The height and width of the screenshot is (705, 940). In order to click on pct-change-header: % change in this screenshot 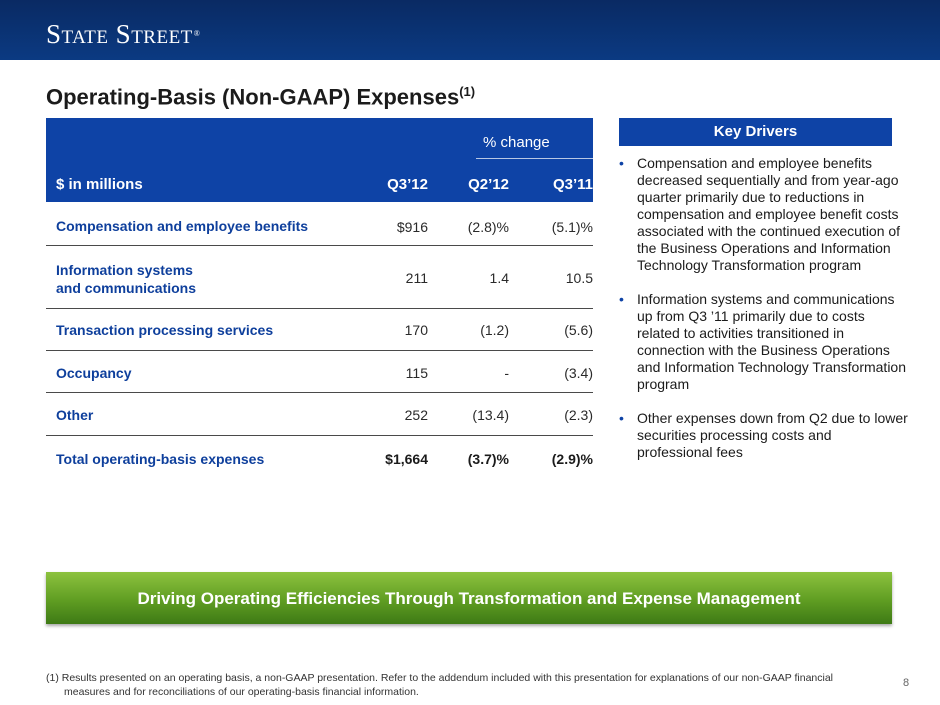, I will do `click(516, 142)`.